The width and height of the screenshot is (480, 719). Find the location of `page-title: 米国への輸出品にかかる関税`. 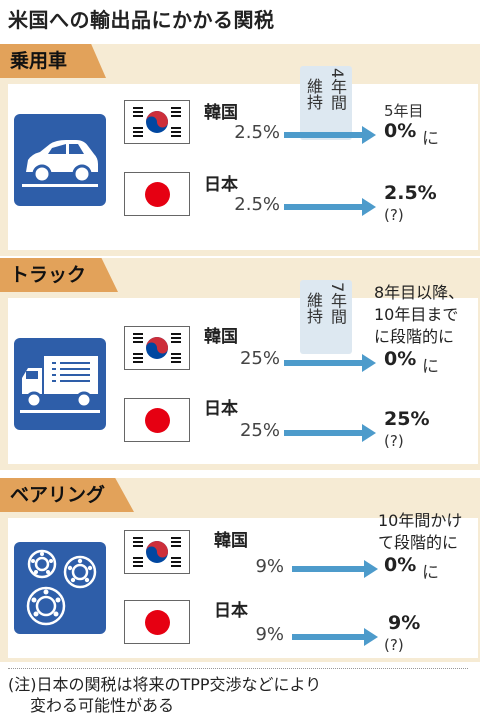

page-title: 米国への輸出品にかかる関税 is located at coordinates (141, 20).